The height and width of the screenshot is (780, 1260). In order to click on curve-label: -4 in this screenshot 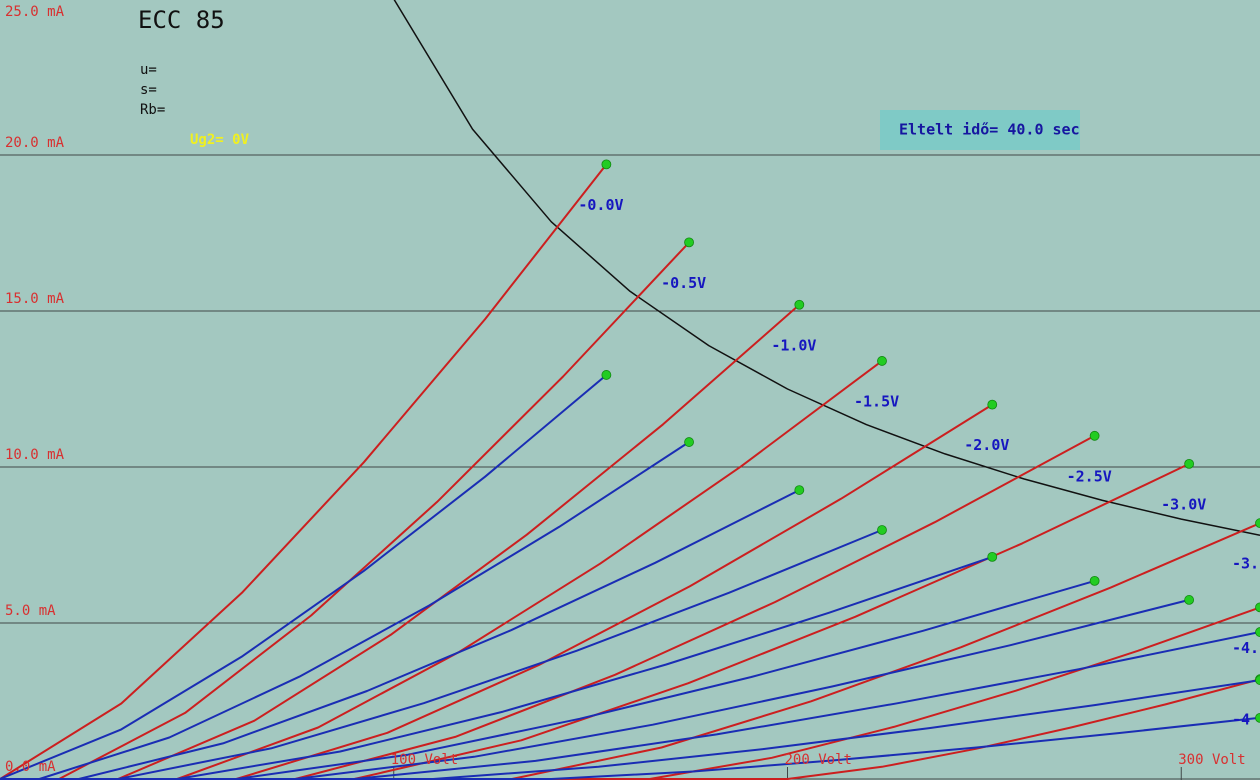, I will do `click(1241, 720)`.